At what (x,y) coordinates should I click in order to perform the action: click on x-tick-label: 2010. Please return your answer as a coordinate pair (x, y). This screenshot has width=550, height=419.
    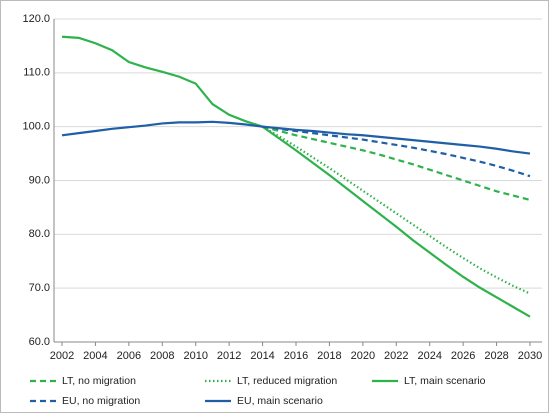
    Looking at the image, I should click on (195, 356).